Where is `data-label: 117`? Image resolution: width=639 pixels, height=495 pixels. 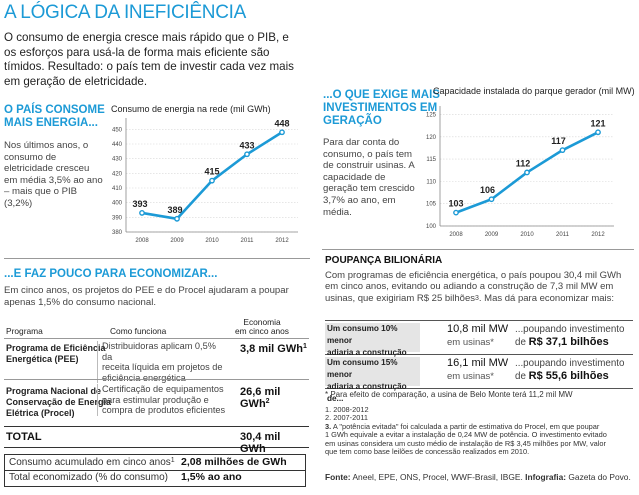 data-label: 117 is located at coordinates (558, 141).